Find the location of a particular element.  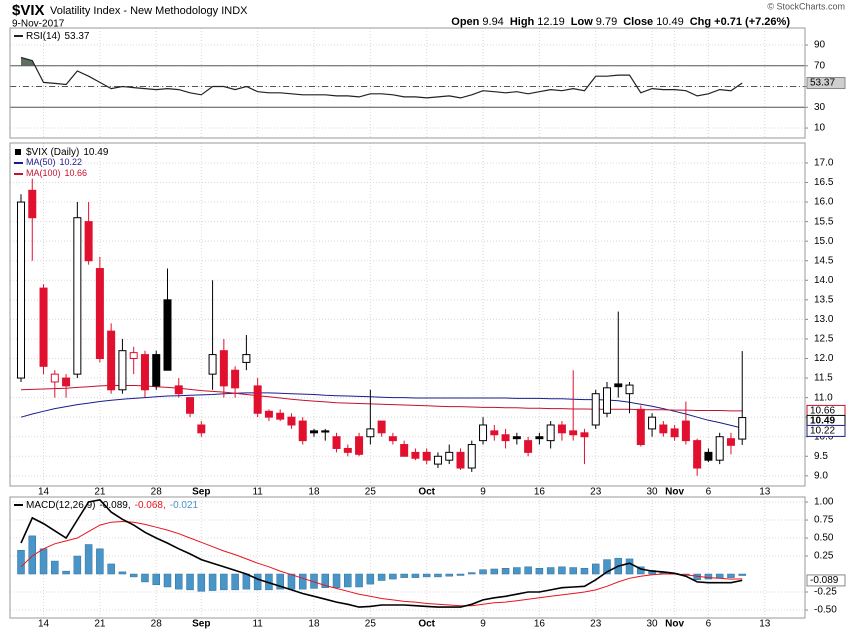

x-tick-label: 30 is located at coordinates (653, 492).